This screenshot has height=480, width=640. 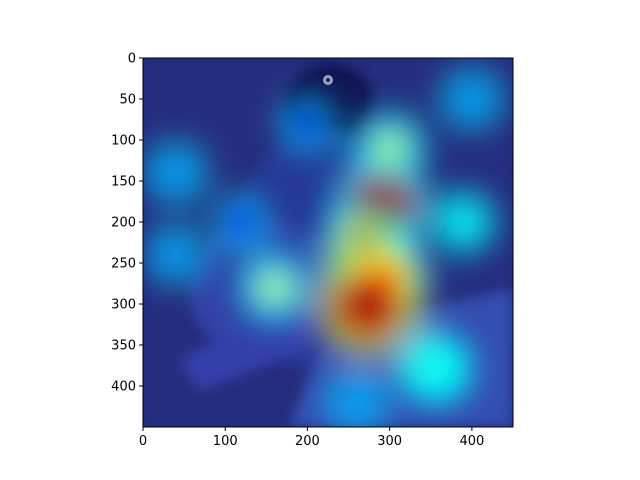 What do you see at coordinates (127, 100) in the screenshot?
I see `y-tick-label: 50` at bounding box center [127, 100].